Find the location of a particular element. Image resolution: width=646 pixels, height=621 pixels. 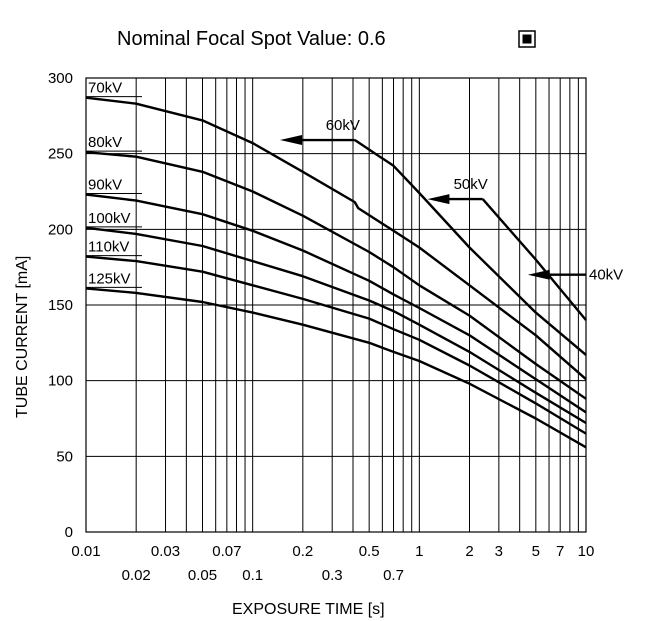

x-tick-label: 0.02 is located at coordinates (136, 575).